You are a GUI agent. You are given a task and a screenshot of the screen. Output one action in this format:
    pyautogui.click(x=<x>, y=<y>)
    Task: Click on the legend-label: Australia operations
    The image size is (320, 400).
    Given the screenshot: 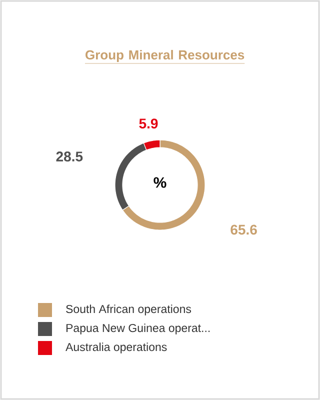 What is the action you would take?
    pyautogui.click(x=116, y=348)
    